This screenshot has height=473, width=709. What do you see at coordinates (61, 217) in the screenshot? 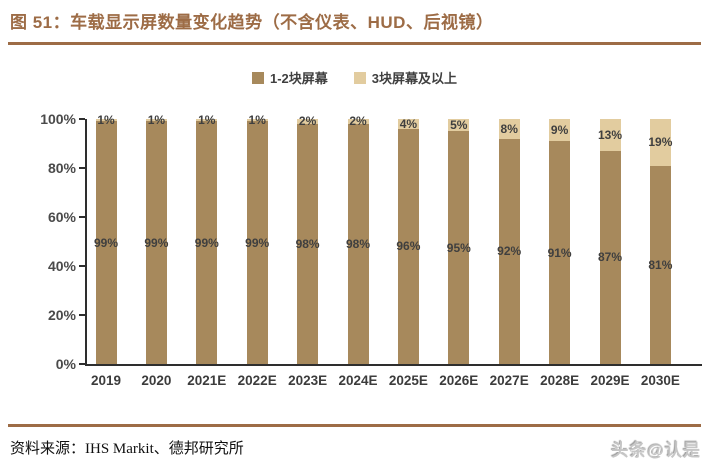
I see `y-tick-label: 60%` at bounding box center [61, 217].